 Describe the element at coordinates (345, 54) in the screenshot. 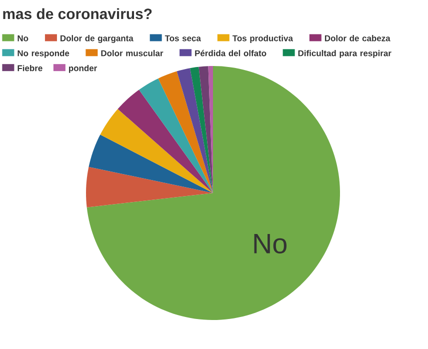

I see `legend-label: Dificultad para respirar` at that location.